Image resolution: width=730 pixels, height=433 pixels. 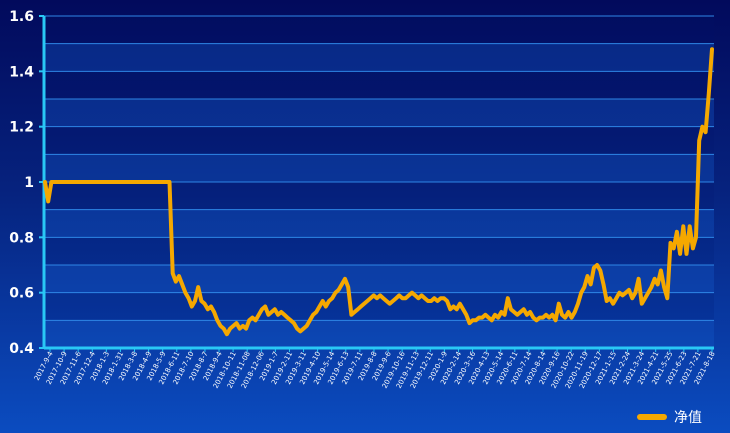 I want to click on legend-label: 净值, so click(x=688, y=418).